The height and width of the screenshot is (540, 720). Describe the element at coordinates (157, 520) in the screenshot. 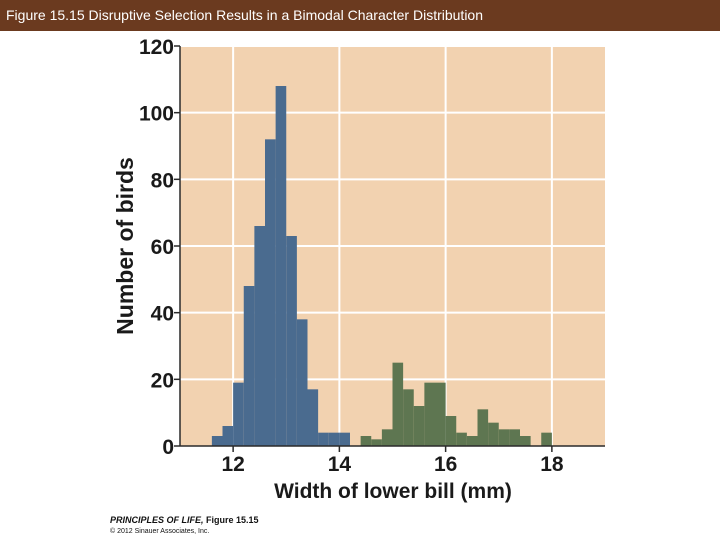

I see `book-title: PRINCIPLES OF LIFE,` at that location.